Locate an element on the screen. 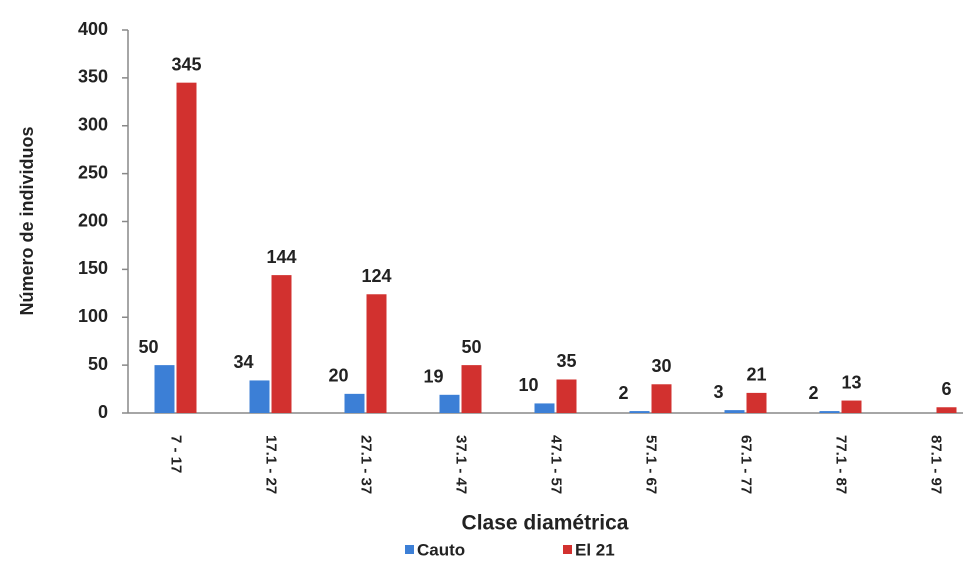 The width and height of the screenshot is (963, 565). y-tick-label: 400 is located at coordinates (93, 29).